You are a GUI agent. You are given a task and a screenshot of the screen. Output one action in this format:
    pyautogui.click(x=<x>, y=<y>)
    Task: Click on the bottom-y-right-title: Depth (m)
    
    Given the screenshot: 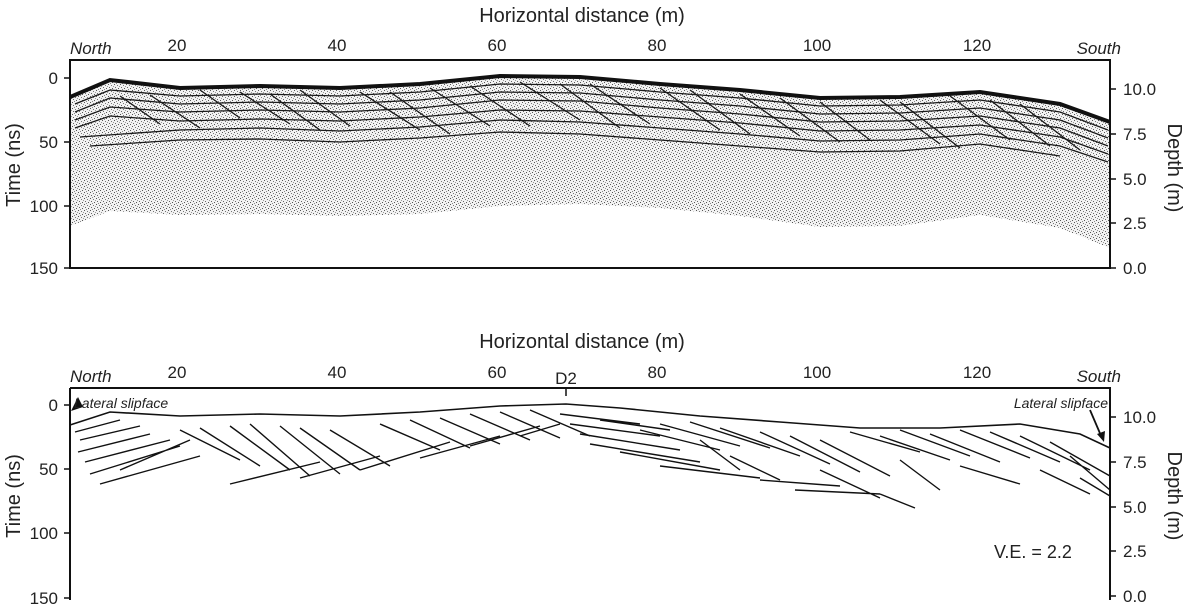 What is the action you would take?
    pyautogui.click(x=1174, y=496)
    